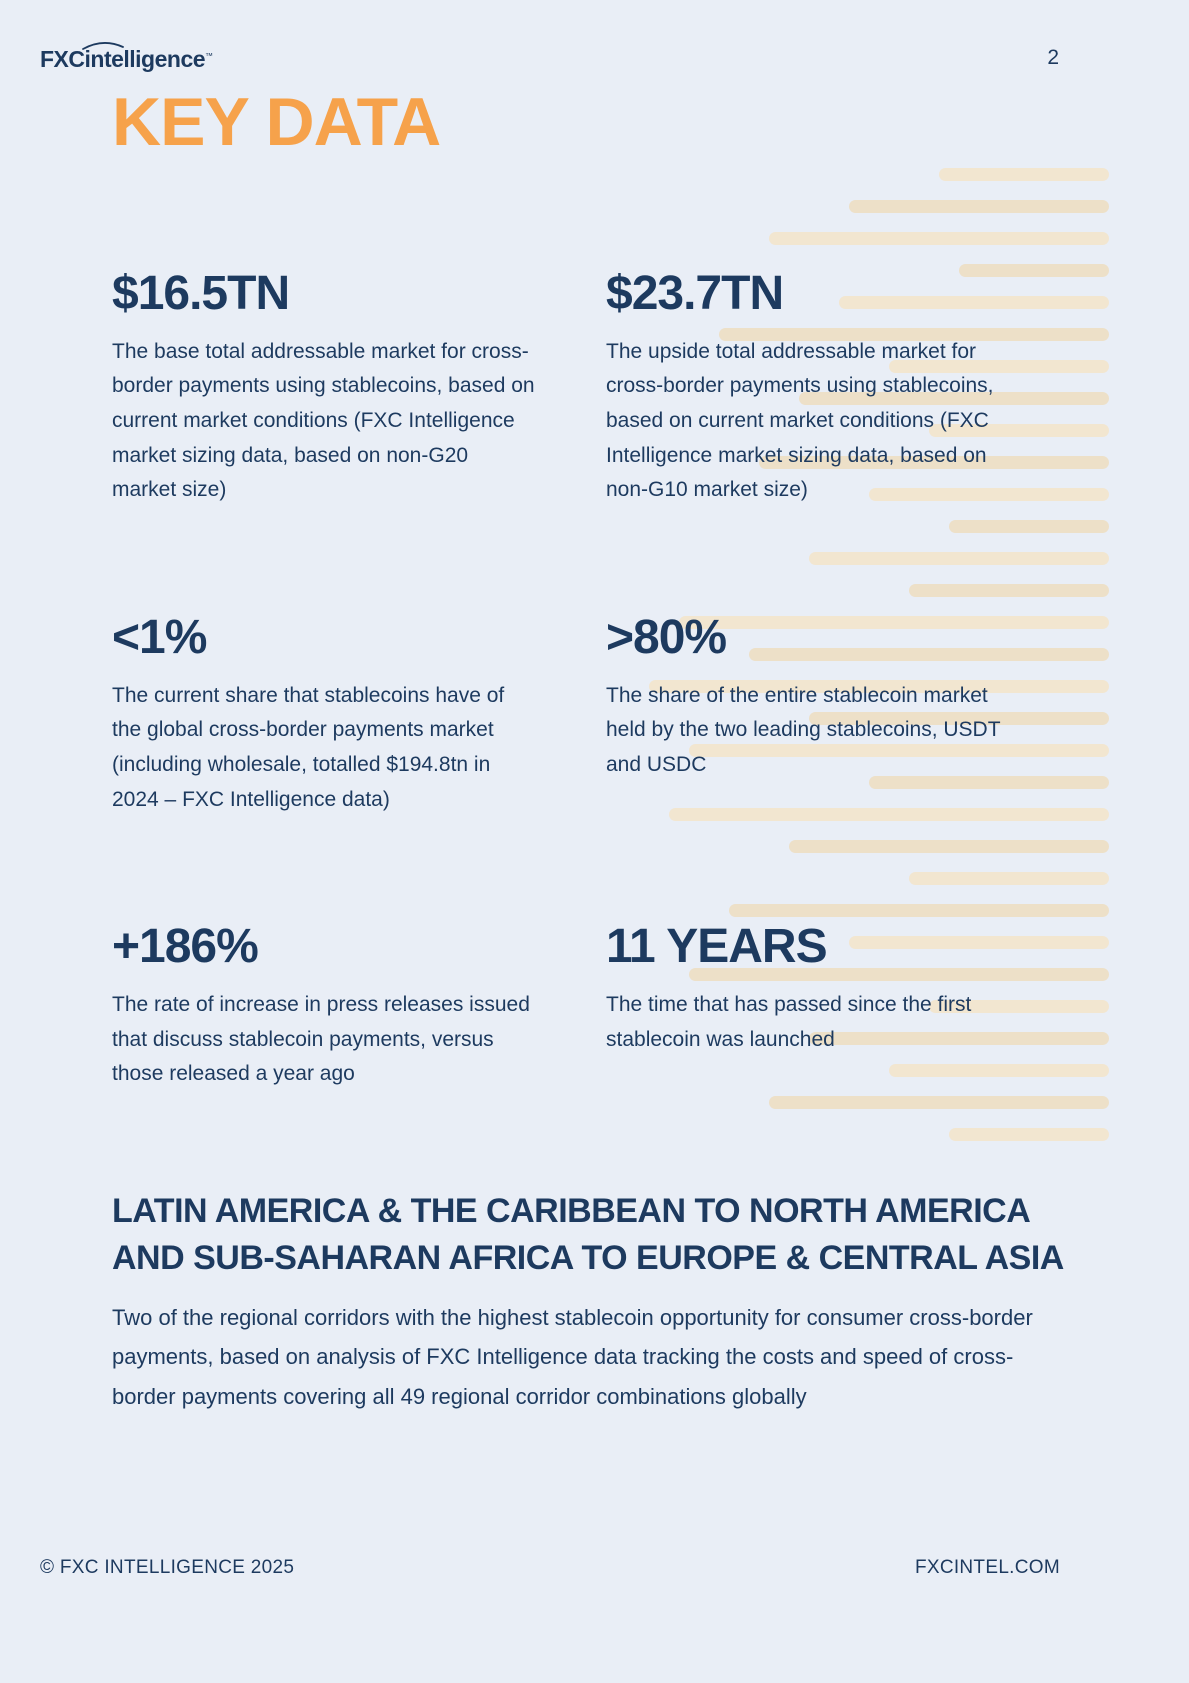 This screenshot has width=1189, height=1683. What do you see at coordinates (145, 59) in the screenshot?
I see `logo-name: intelligence` at bounding box center [145, 59].